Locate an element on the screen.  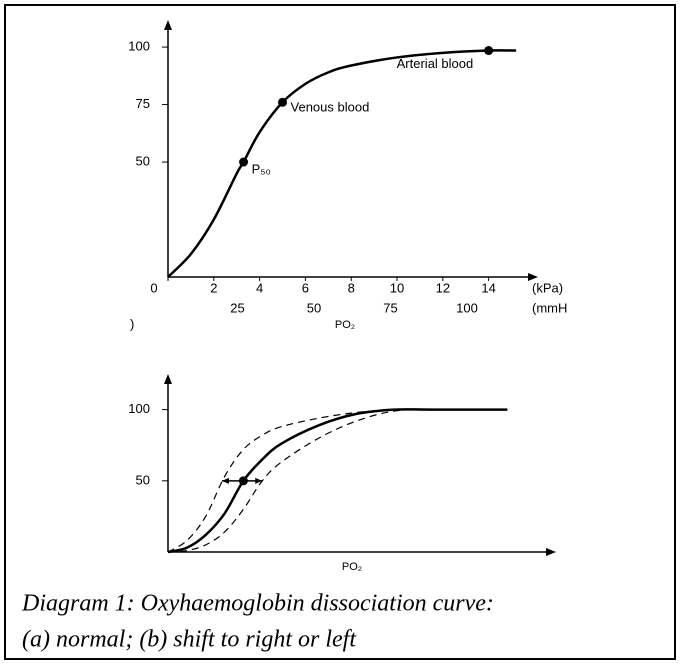
x-tick-label: 12 is located at coordinates (443, 287).